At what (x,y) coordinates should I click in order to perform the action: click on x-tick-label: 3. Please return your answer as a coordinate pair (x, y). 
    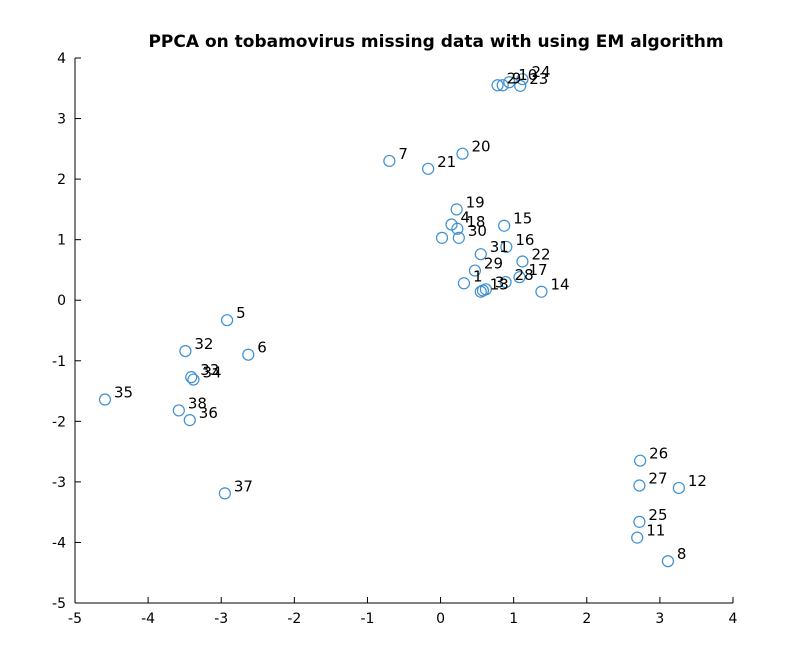
    Looking at the image, I should click on (659, 619).